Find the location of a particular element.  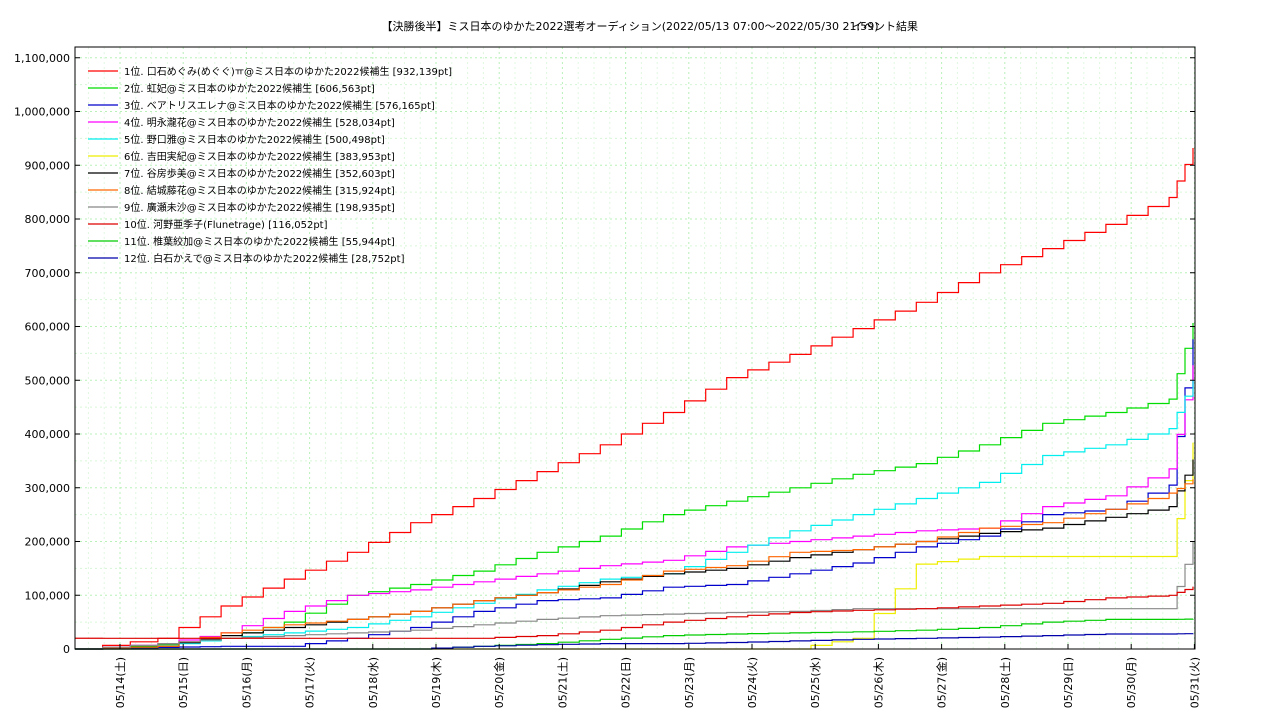

legend-label: 11位. 椎葉絞加@ミス日本のゆかた2022候補生 [55,944pt] is located at coordinates (259, 241).